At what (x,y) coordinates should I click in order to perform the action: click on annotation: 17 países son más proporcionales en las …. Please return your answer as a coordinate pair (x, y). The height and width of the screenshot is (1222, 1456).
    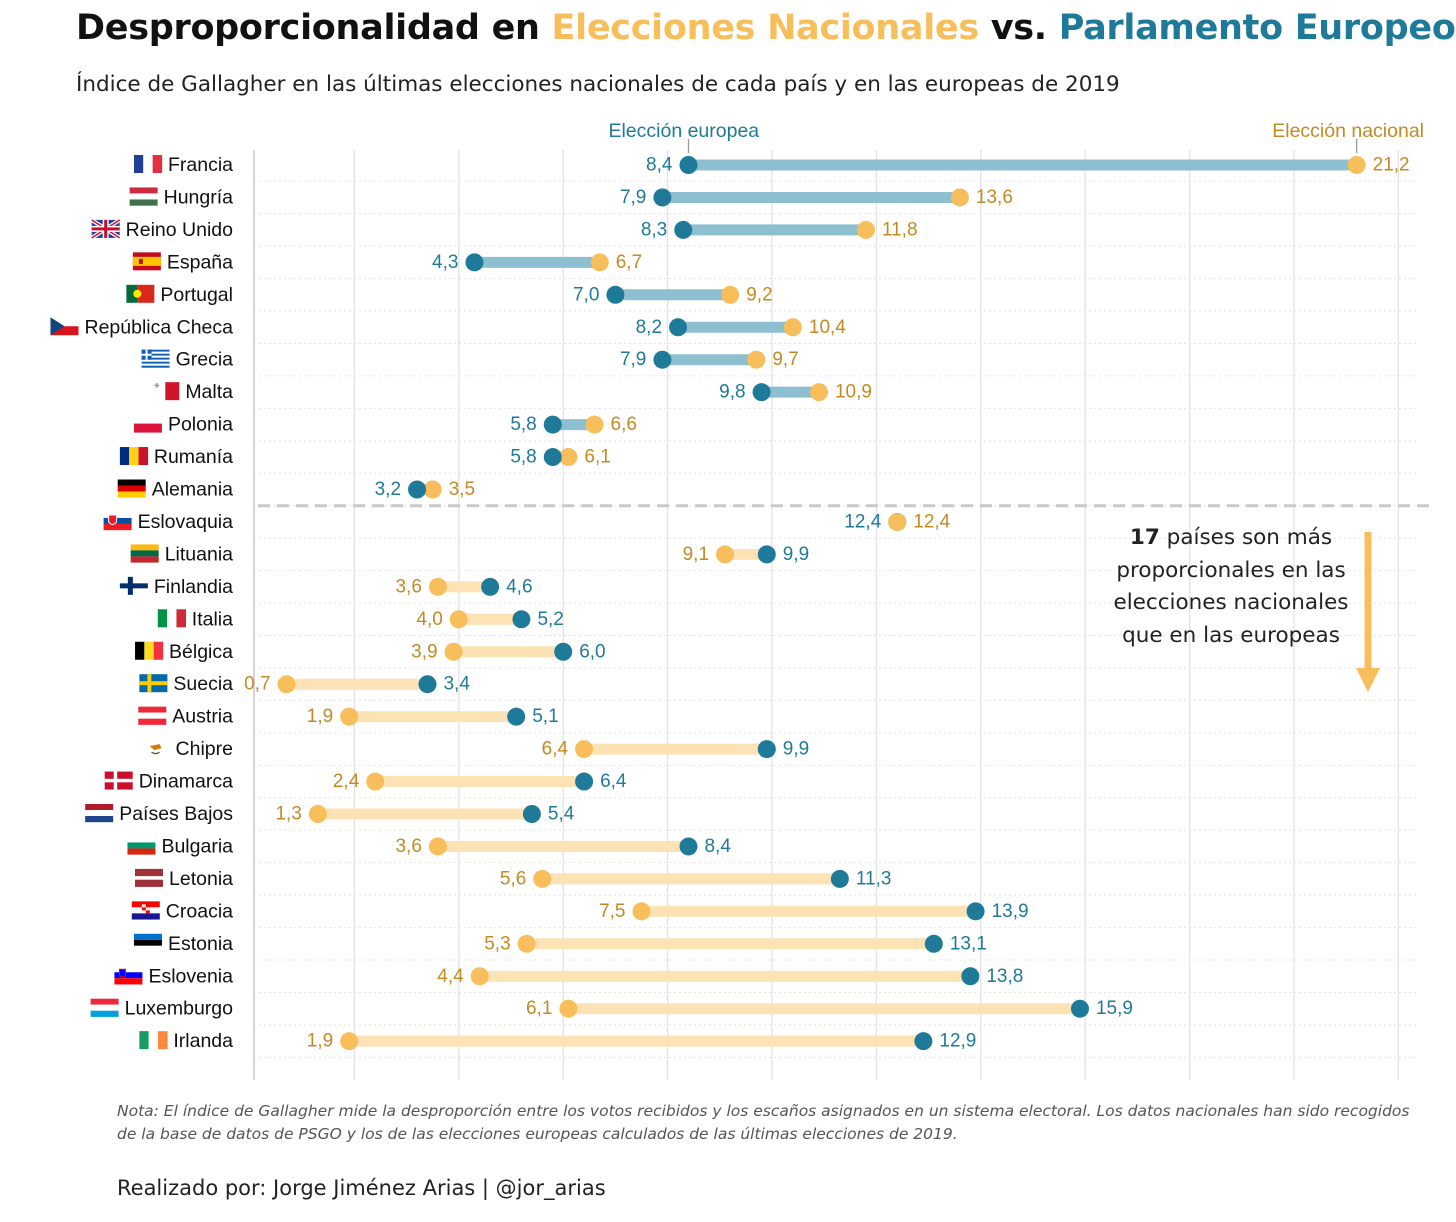
    Looking at the image, I should click on (1231, 587).